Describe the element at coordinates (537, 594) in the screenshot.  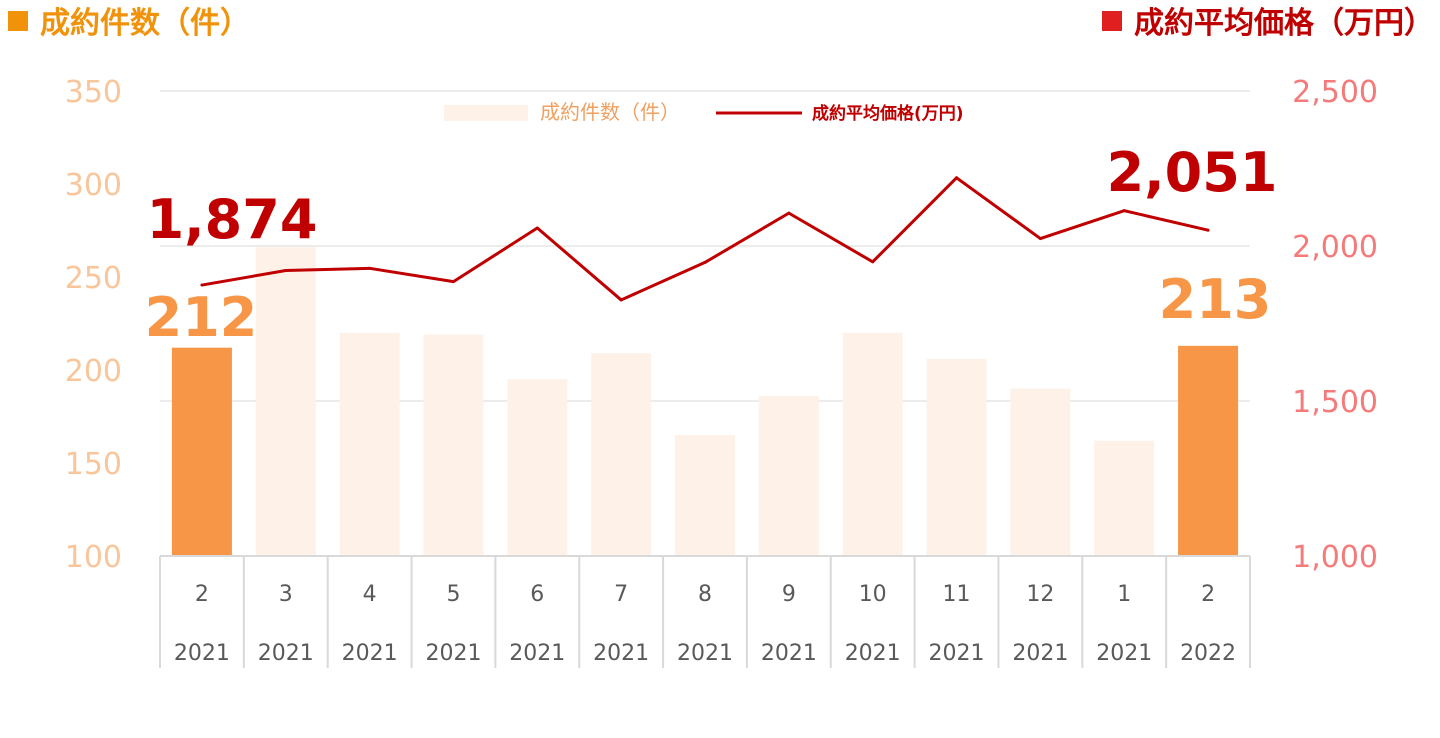
I see `x-tick-month: 6` at that location.